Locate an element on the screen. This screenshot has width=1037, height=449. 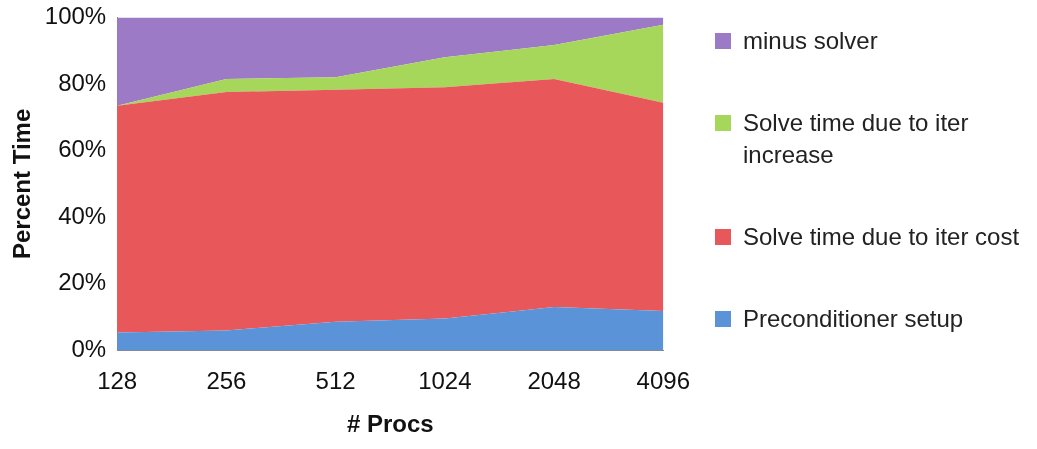
y-tick-label: 80% is located at coordinates (82, 82).